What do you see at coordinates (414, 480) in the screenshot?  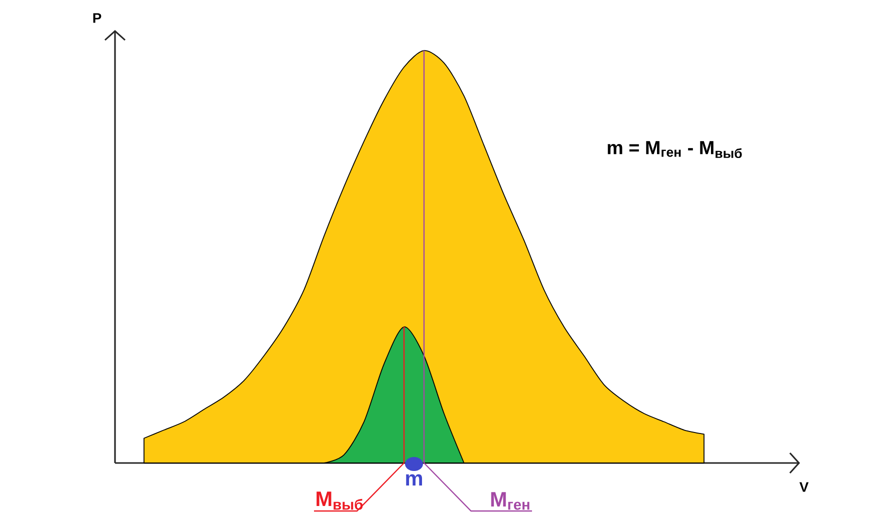 I see `text: m` at bounding box center [414, 480].